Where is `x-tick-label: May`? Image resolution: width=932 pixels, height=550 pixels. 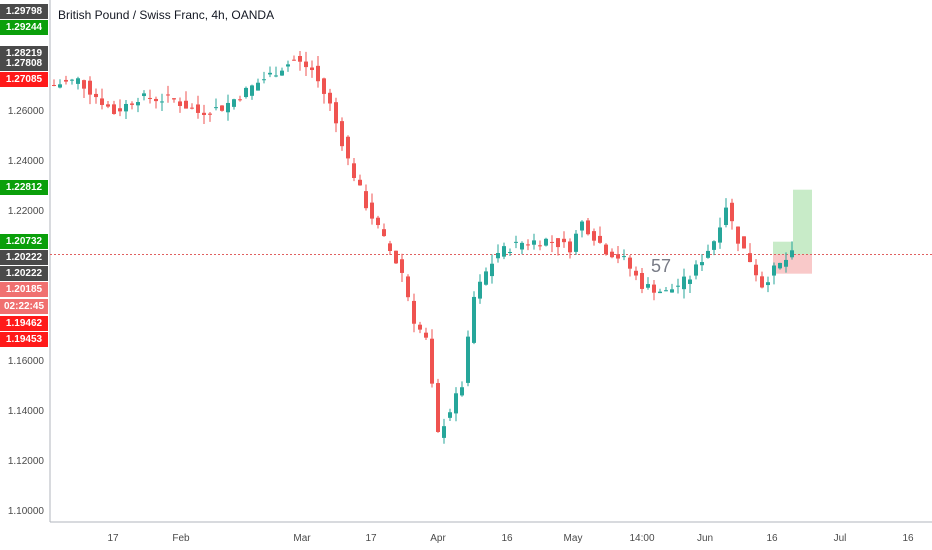 x-tick-label: May is located at coordinates (573, 538).